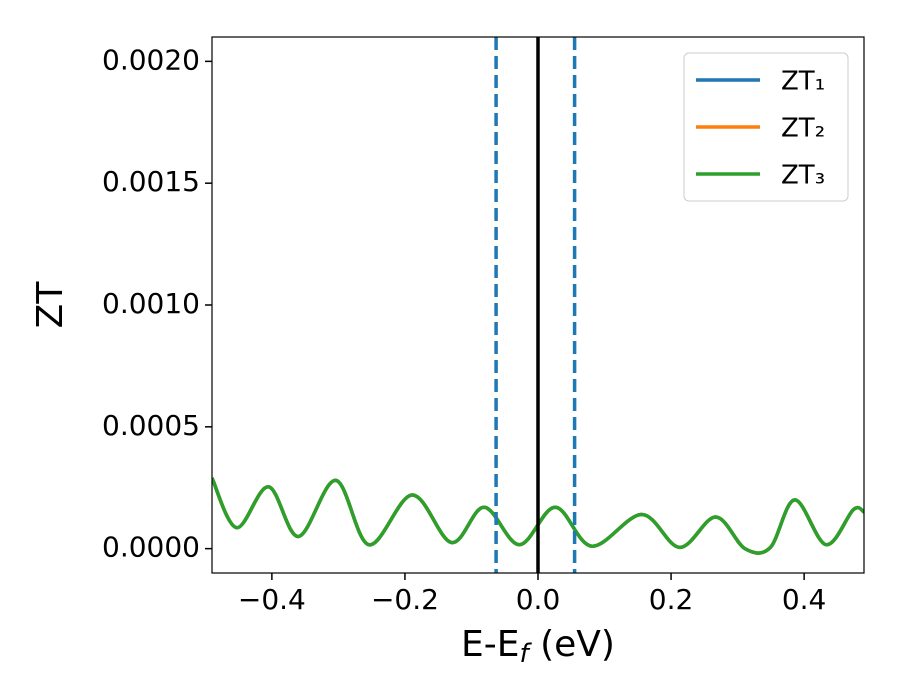 The width and height of the screenshot is (900, 700). Describe the element at coordinates (803, 129) in the screenshot. I see `legend-label: ZT₂` at that location.